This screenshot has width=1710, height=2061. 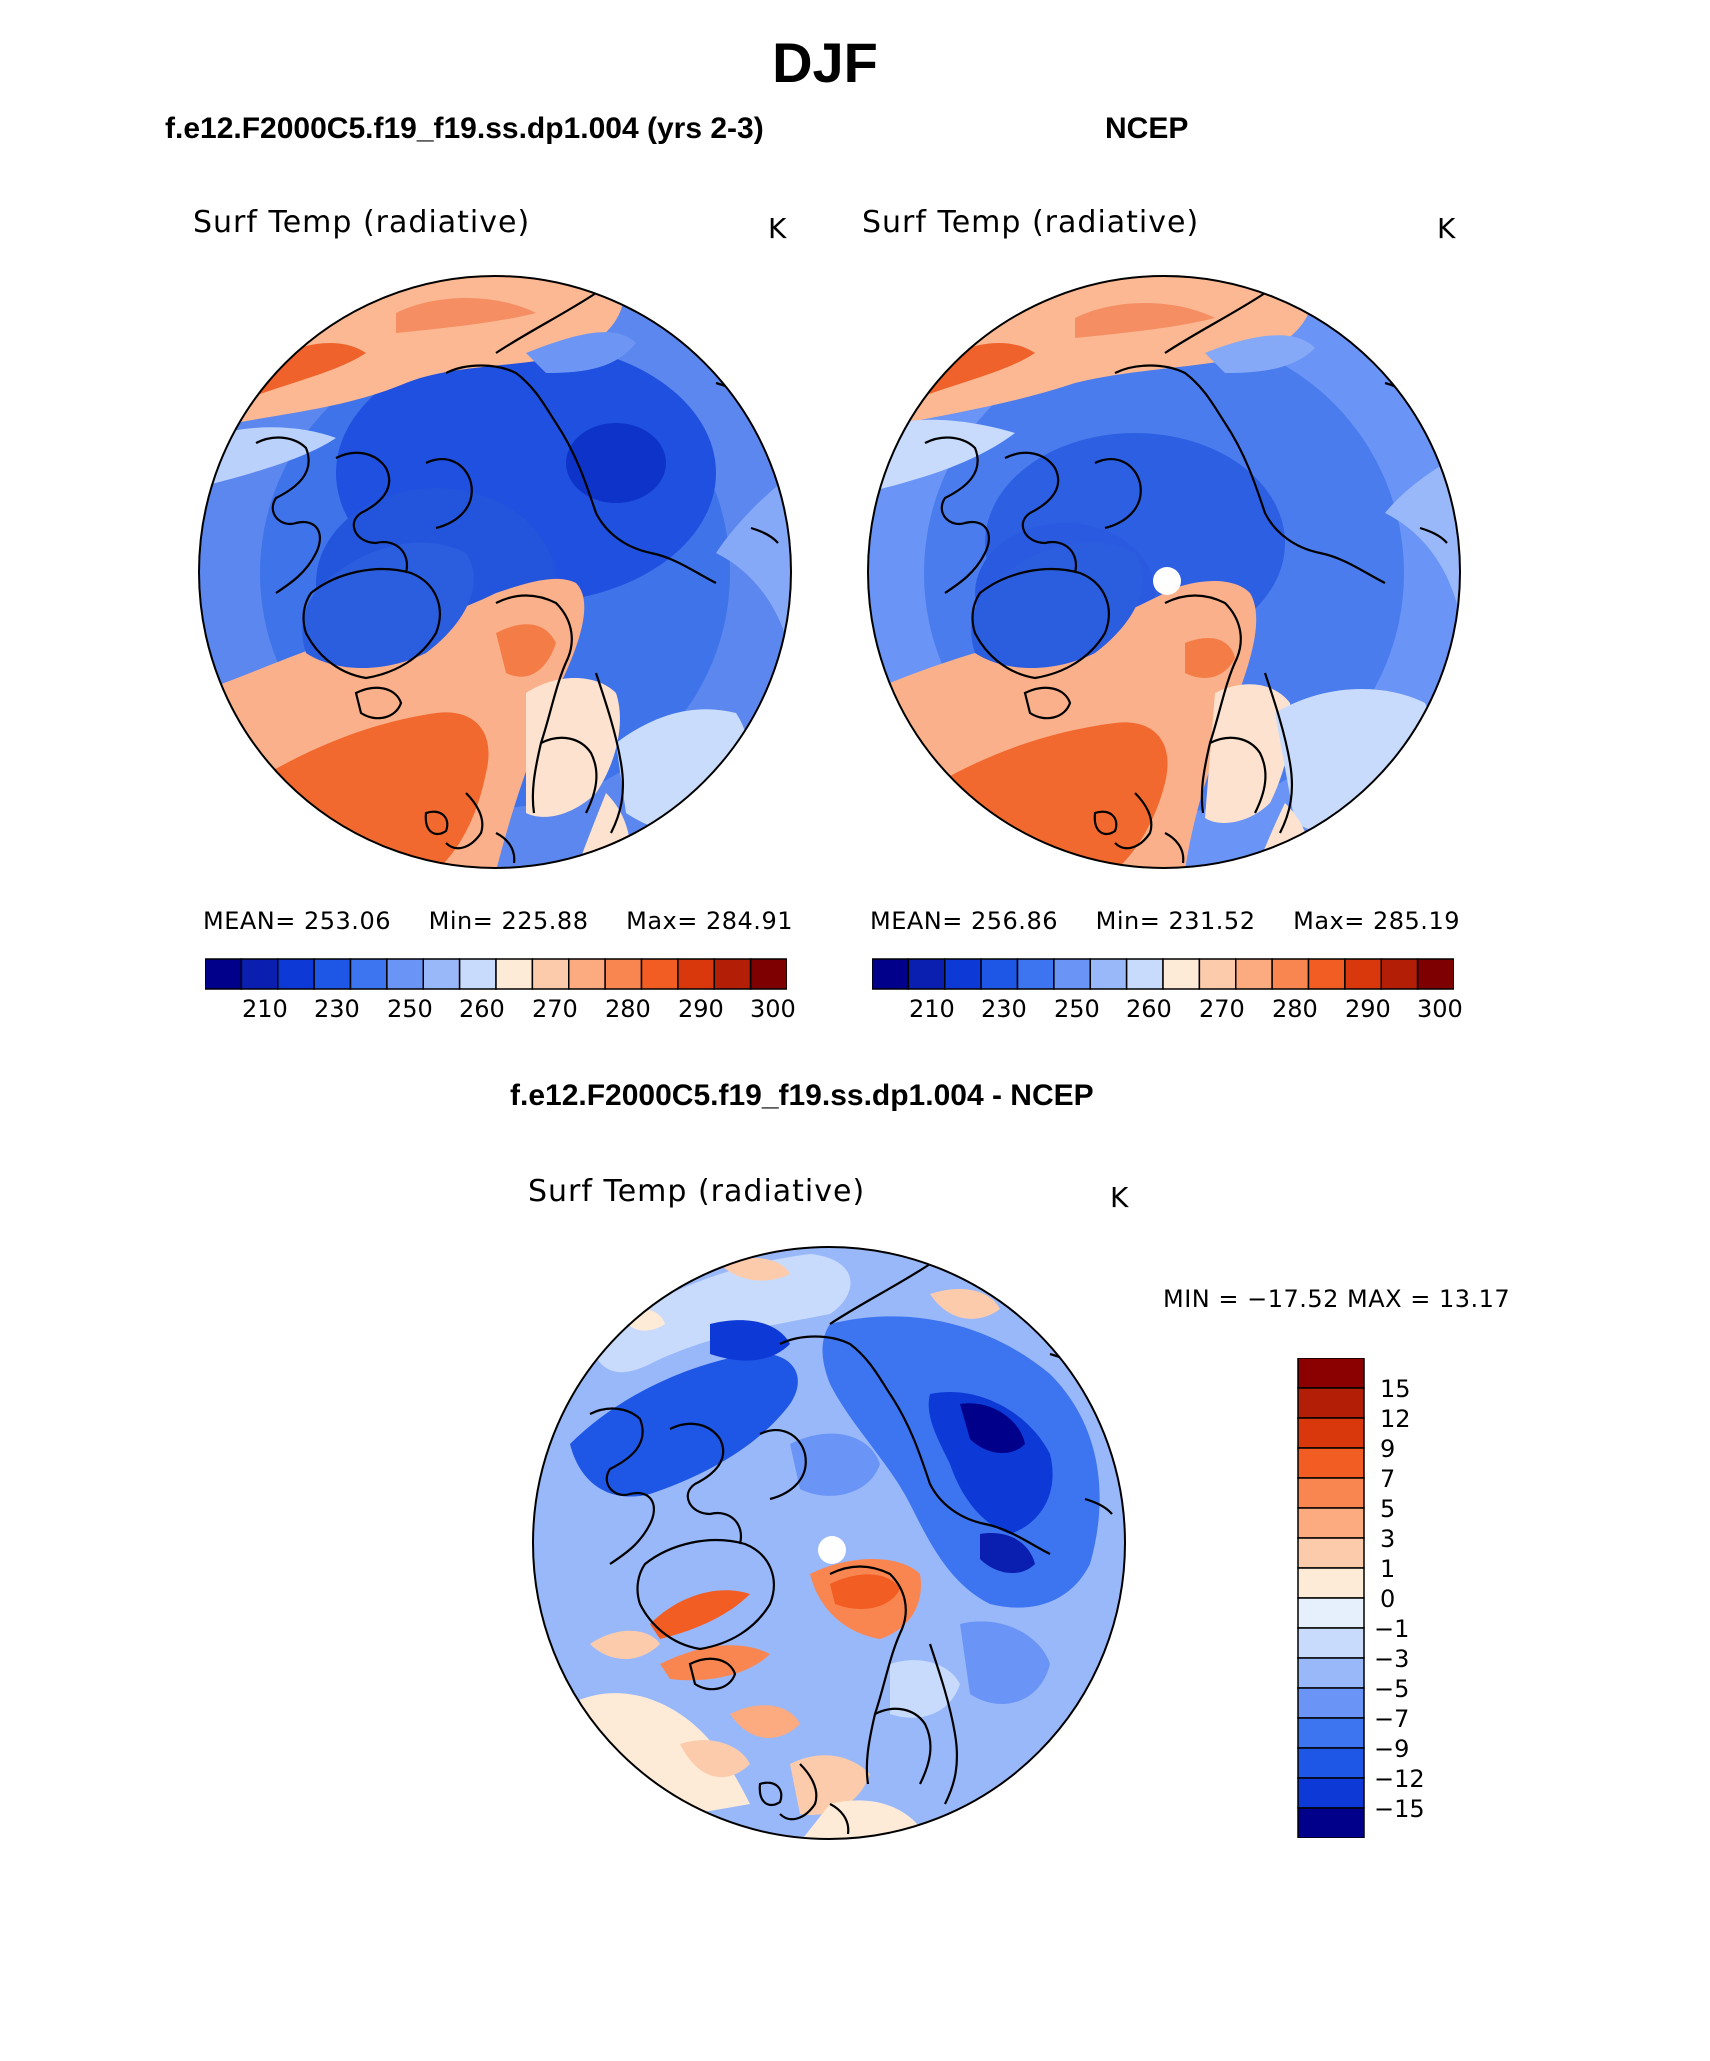 I want to click on panel1-min-value: 225.88, so click(x=545, y=921).